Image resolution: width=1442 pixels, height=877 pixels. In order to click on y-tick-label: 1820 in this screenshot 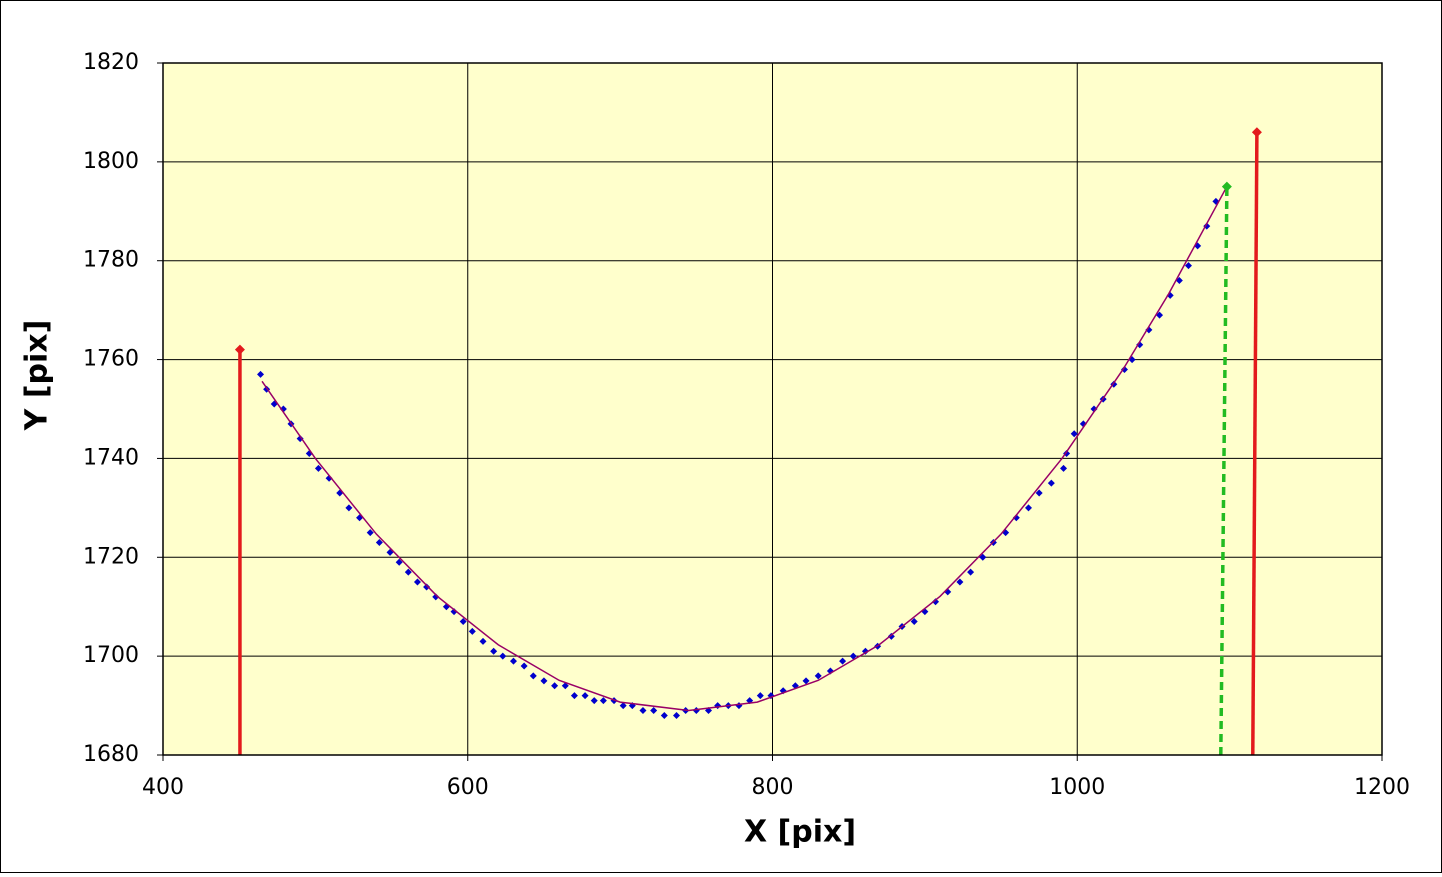, I will do `click(111, 62)`.